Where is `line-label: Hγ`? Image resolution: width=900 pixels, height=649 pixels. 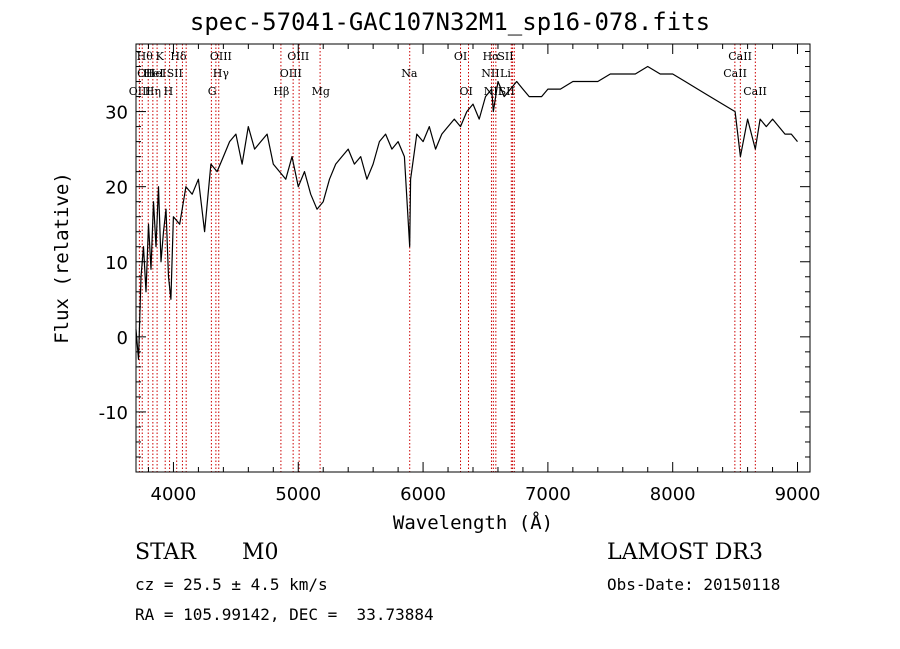
line-label: Hγ is located at coordinates (221, 73).